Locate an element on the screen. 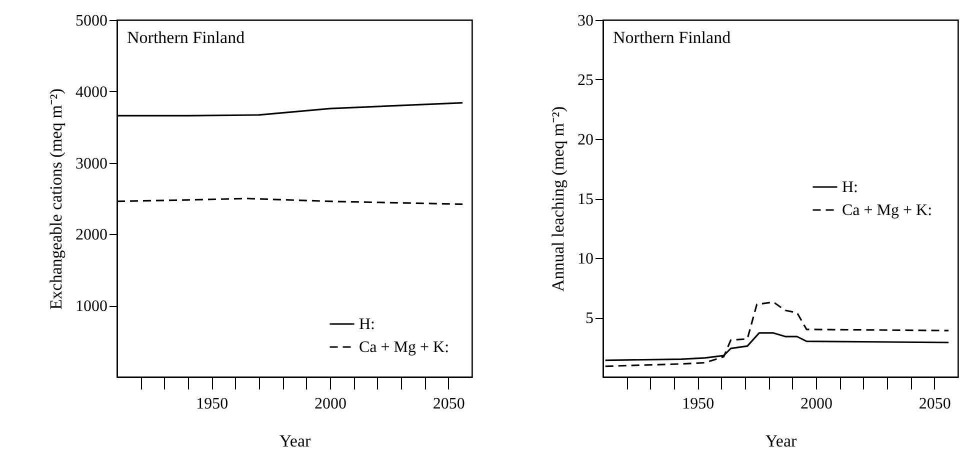 Image resolution: width=969 pixels, height=455 pixels. y-tick-label: 20 is located at coordinates (586, 140).